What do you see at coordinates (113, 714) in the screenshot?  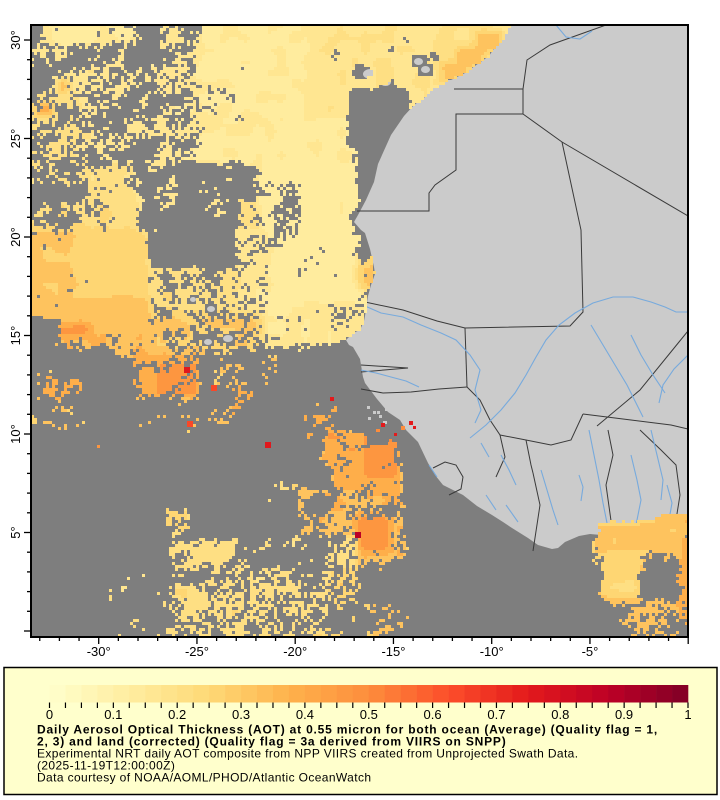 I see `svg-text: 0.1` at bounding box center [113, 714].